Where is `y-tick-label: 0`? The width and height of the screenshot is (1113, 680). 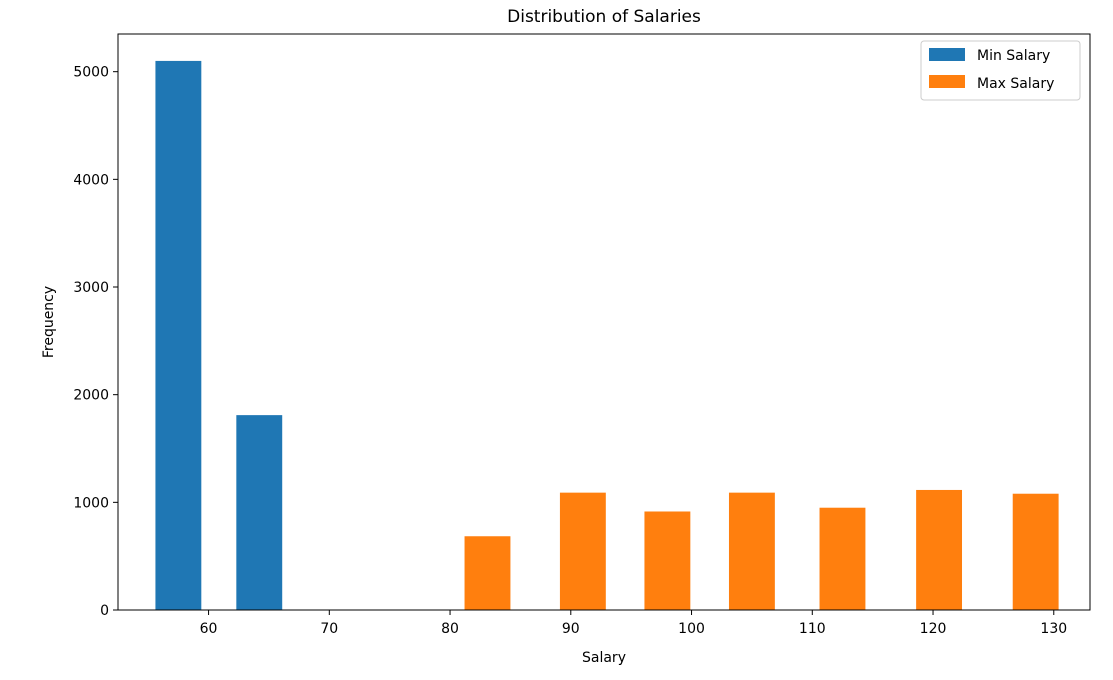 y-tick-label: 0 is located at coordinates (104, 611).